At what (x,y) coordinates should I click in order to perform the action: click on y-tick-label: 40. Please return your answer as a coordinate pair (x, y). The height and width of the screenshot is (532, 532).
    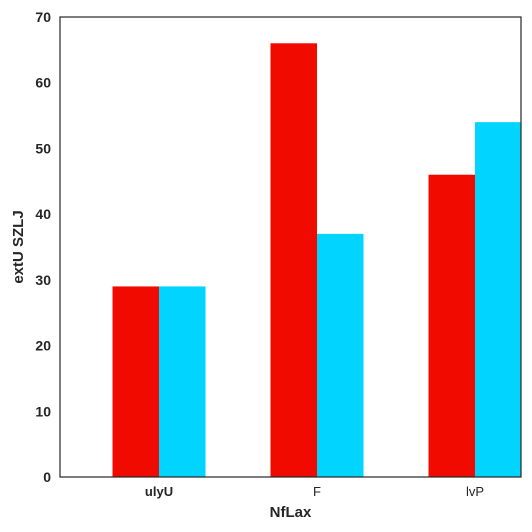
    Looking at the image, I should click on (43, 214).